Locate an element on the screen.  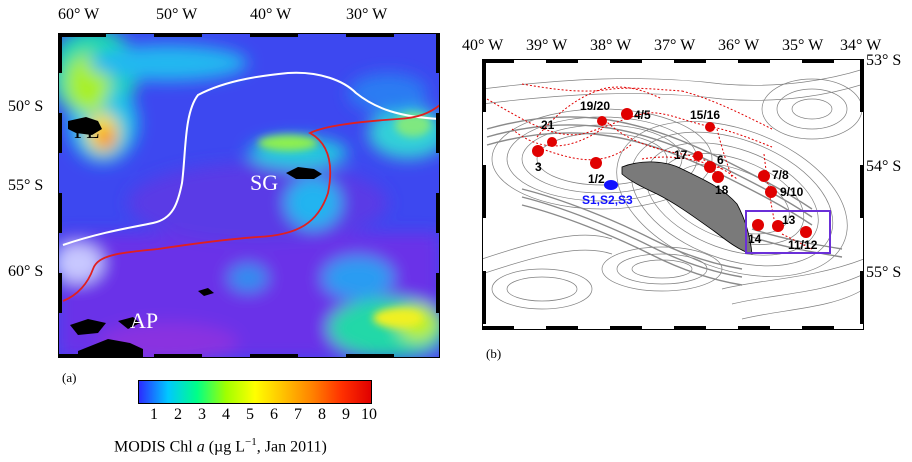
station-label-9-10: 9/10 is located at coordinates (792, 192).